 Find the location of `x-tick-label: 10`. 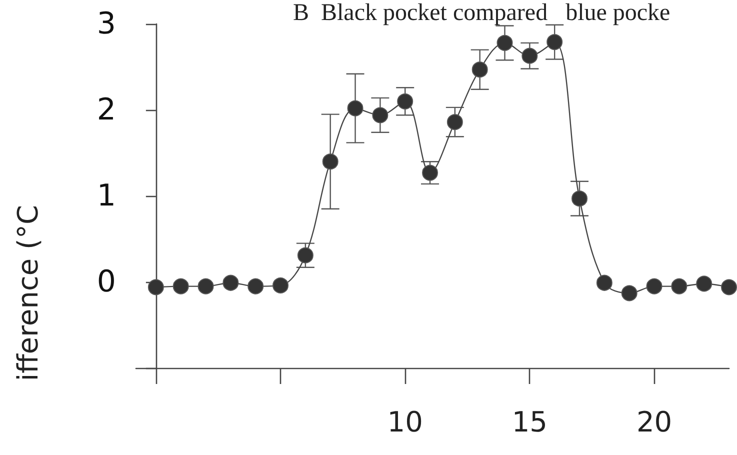

x-tick-label: 10 is located at coordinates (405, 422).